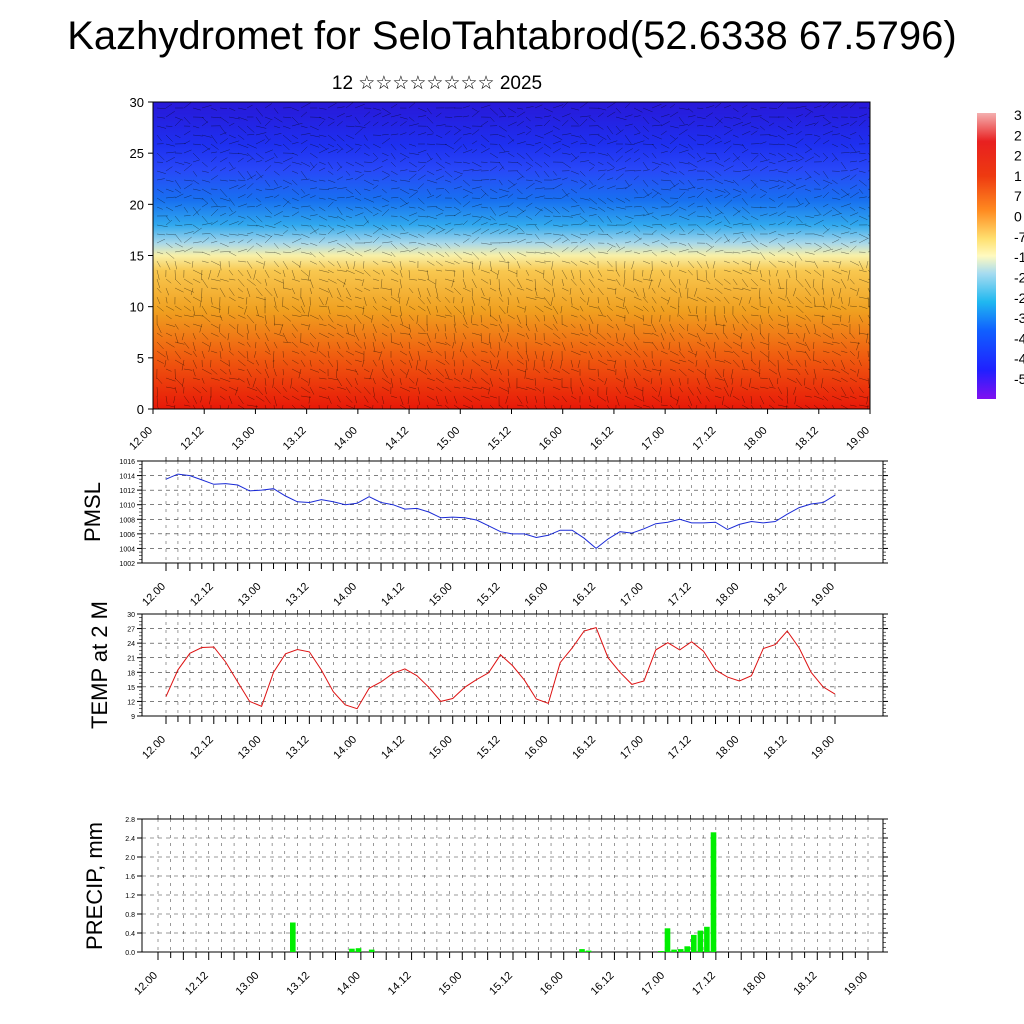 The height and width of the screenshot is (1024, 1024). What do you see at coordinates (1018, 196) in the screenshot?
I see `colorbar-label: 7` at bounding box center [1018, 196].